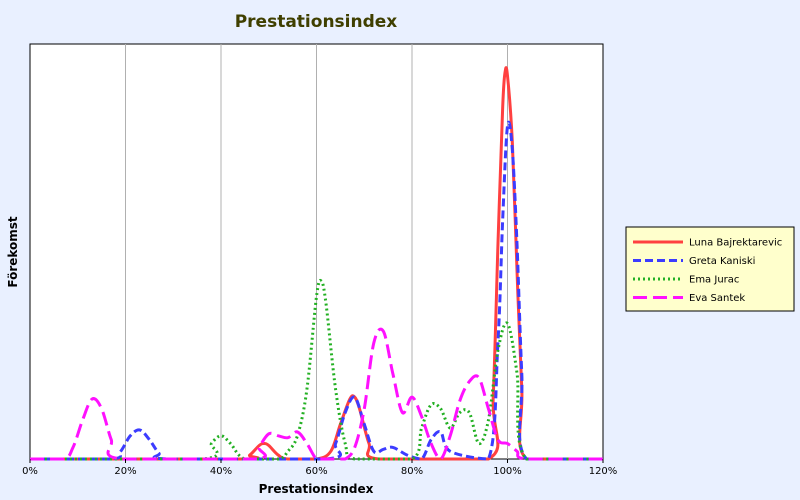 This screenshot has height=500, width=800. What do you see at coordinates (316, 22) in the screenshot?
I see `chart-title: Prestationsindex` at bounding box center [316, 22].